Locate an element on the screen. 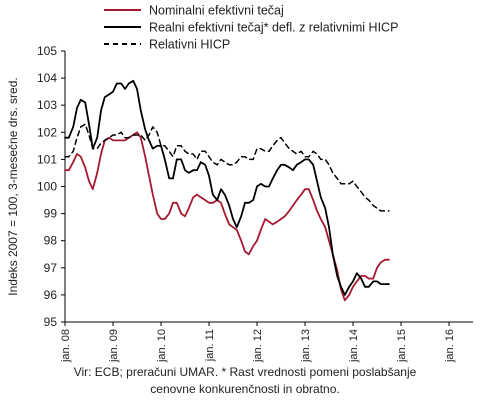 This screenshot has height=403, width=490. caption-line-2: cenovne konkurenčnosti in obratno. is located at coordinates (244, 389).